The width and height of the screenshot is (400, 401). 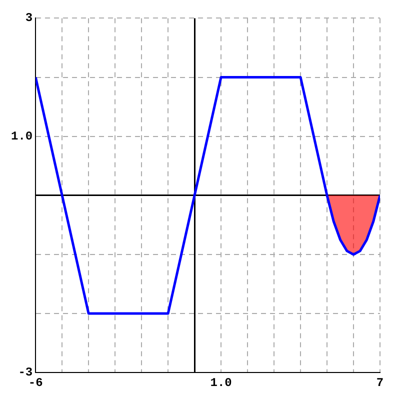 I want to click on y-tick-label: 1.0, so click(x=21, y=136).